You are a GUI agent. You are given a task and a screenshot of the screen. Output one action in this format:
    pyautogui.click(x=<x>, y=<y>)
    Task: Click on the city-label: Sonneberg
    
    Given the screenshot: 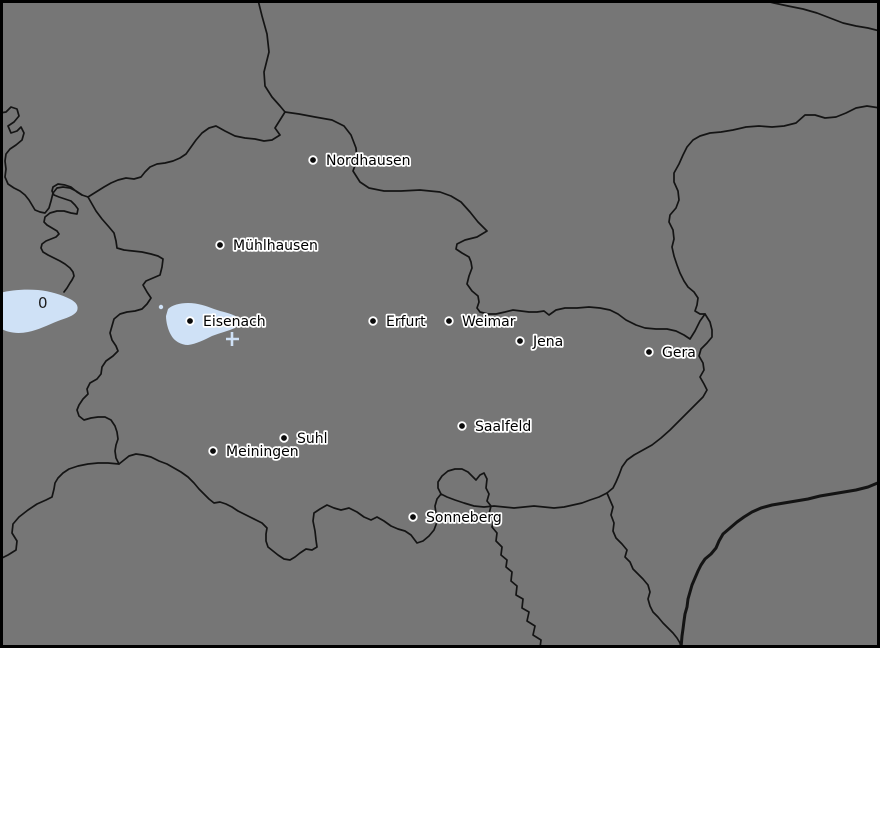 What is the action you would take?
    pyautogui.click(x=464, y=518)
    